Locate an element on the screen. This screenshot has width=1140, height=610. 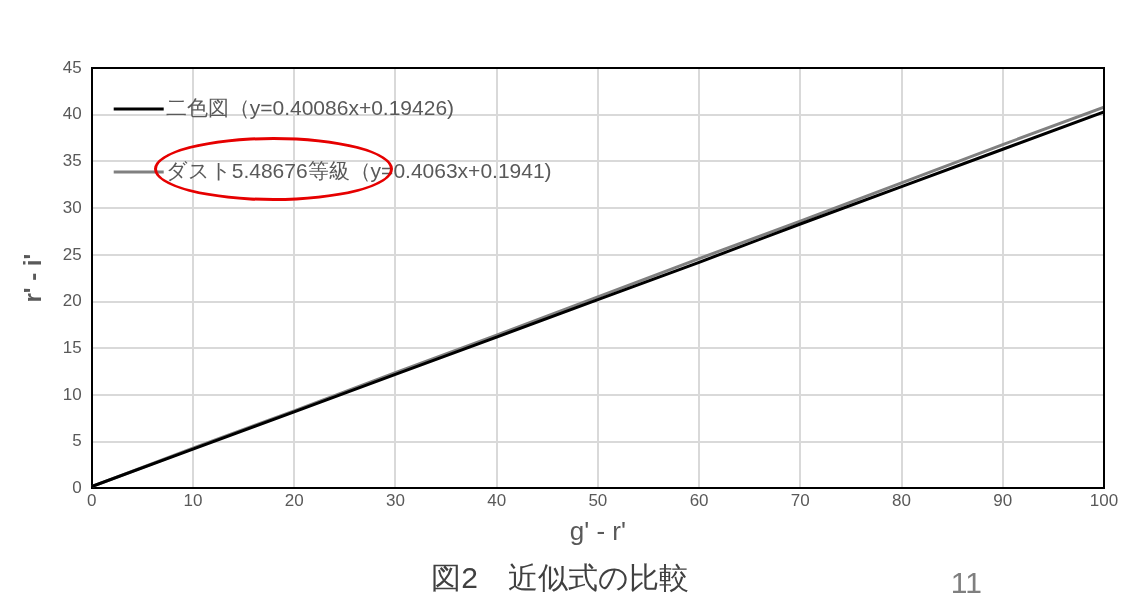
text: 図2 近似式の比較 is located at coordinates (560, 578).